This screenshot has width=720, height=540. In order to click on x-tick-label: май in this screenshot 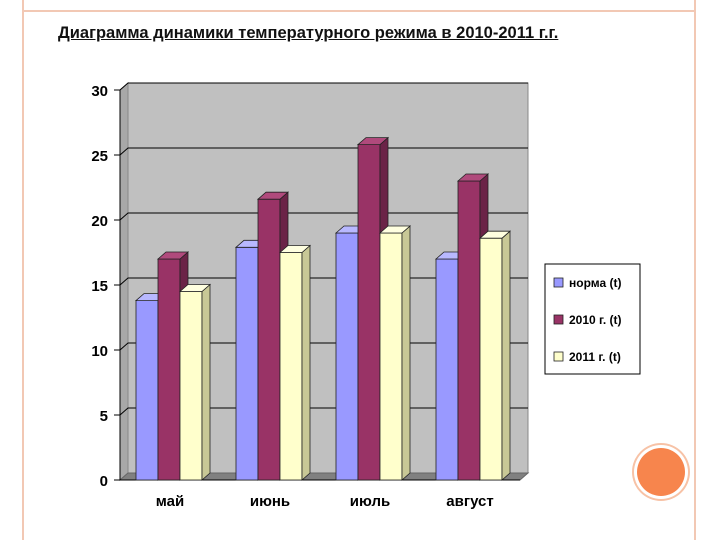, I will do `click(170, 501)`.